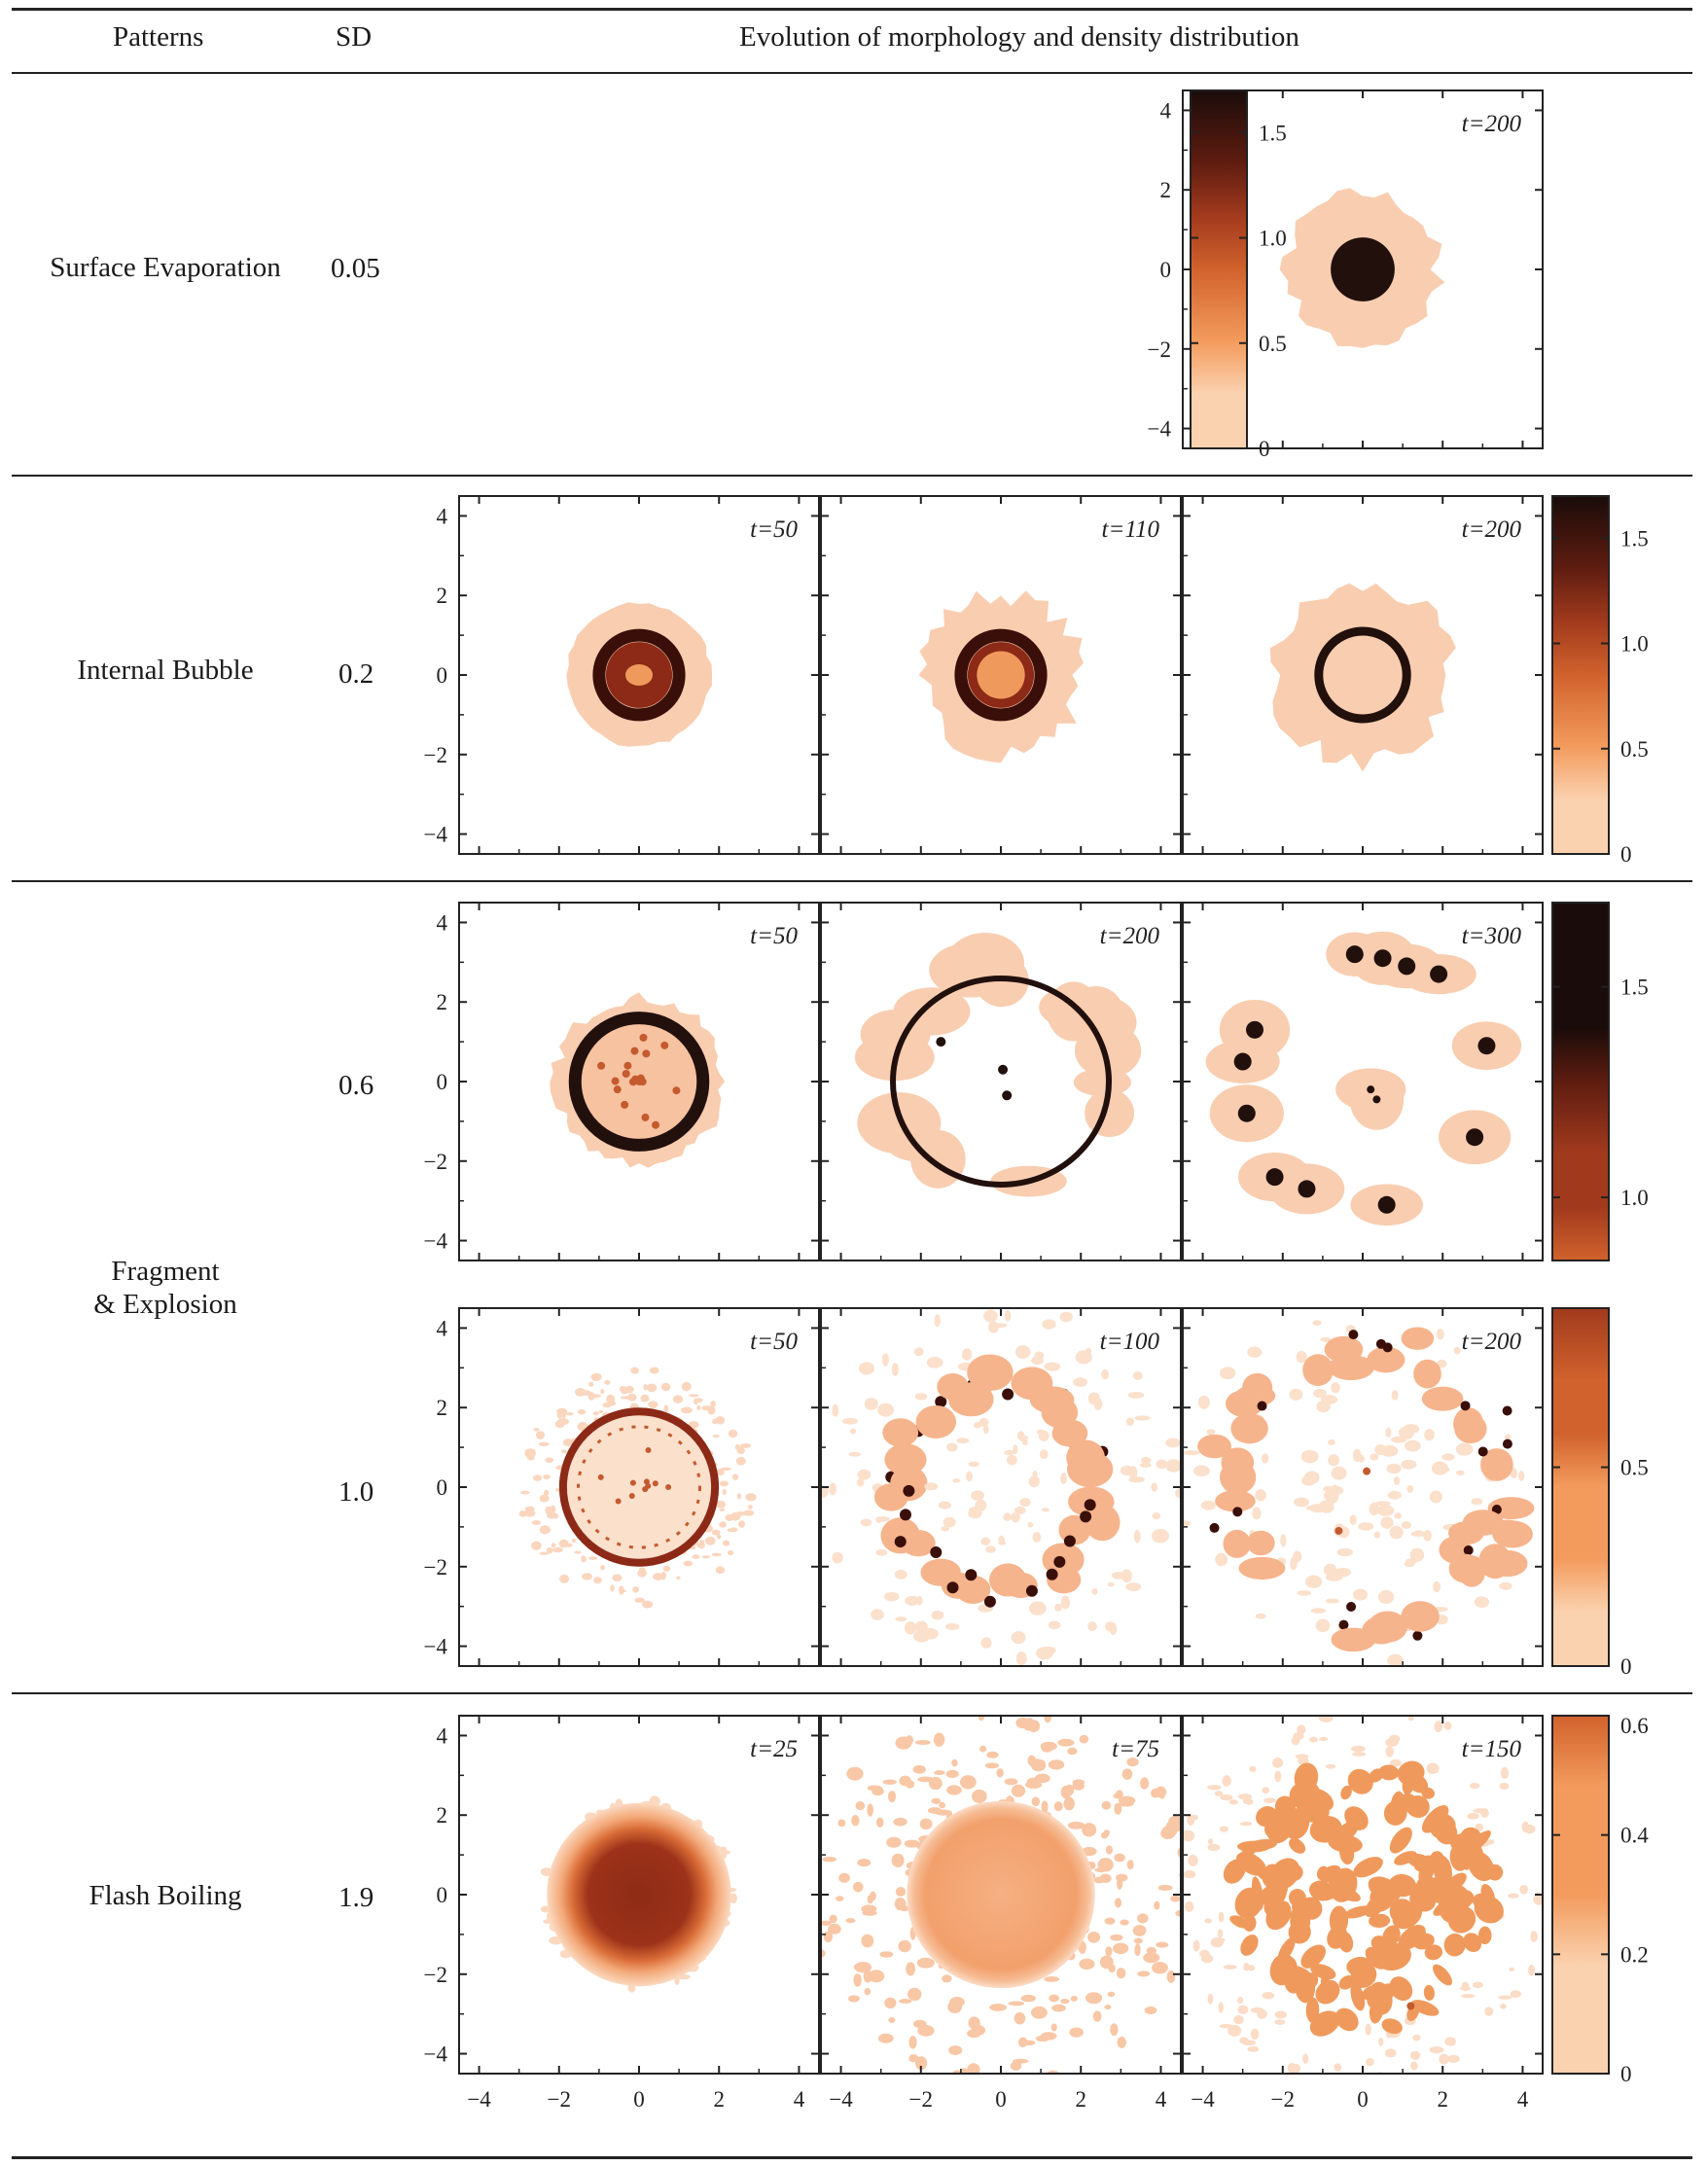  What do you see at coordinates (1362, 677) in the screenshot?
I see `halo-region` at bounding box center [1362, 677].